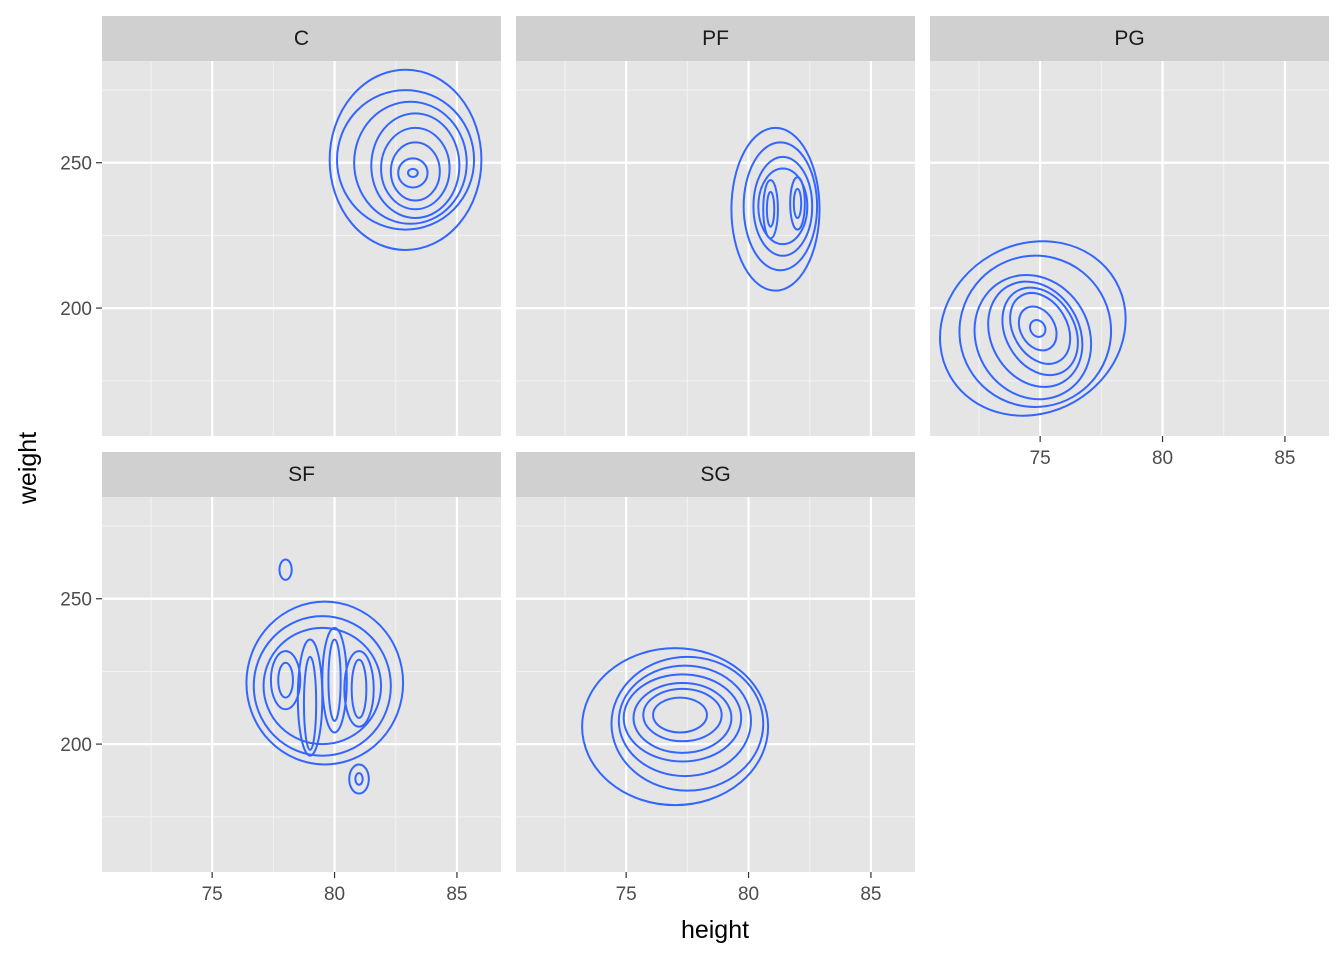 This screenshot has height=960, width=1344. Describe the element at coordinates (715, 930) in the screenshot. I see `x-axis-title: height` at that location.